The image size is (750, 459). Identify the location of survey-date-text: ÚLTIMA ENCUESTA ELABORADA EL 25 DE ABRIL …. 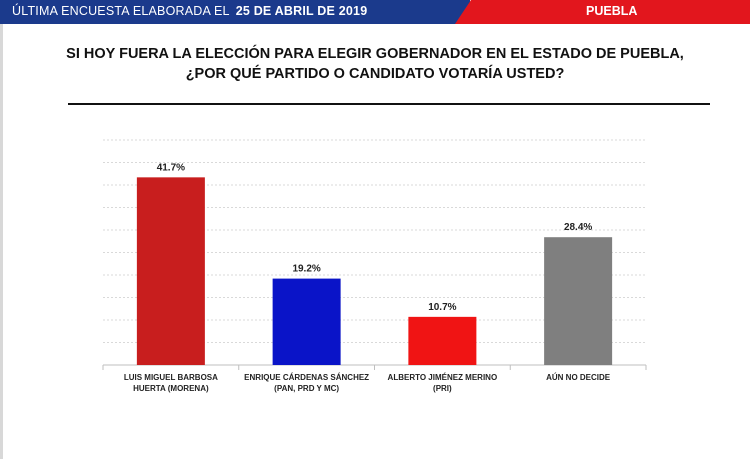
(189, 11).